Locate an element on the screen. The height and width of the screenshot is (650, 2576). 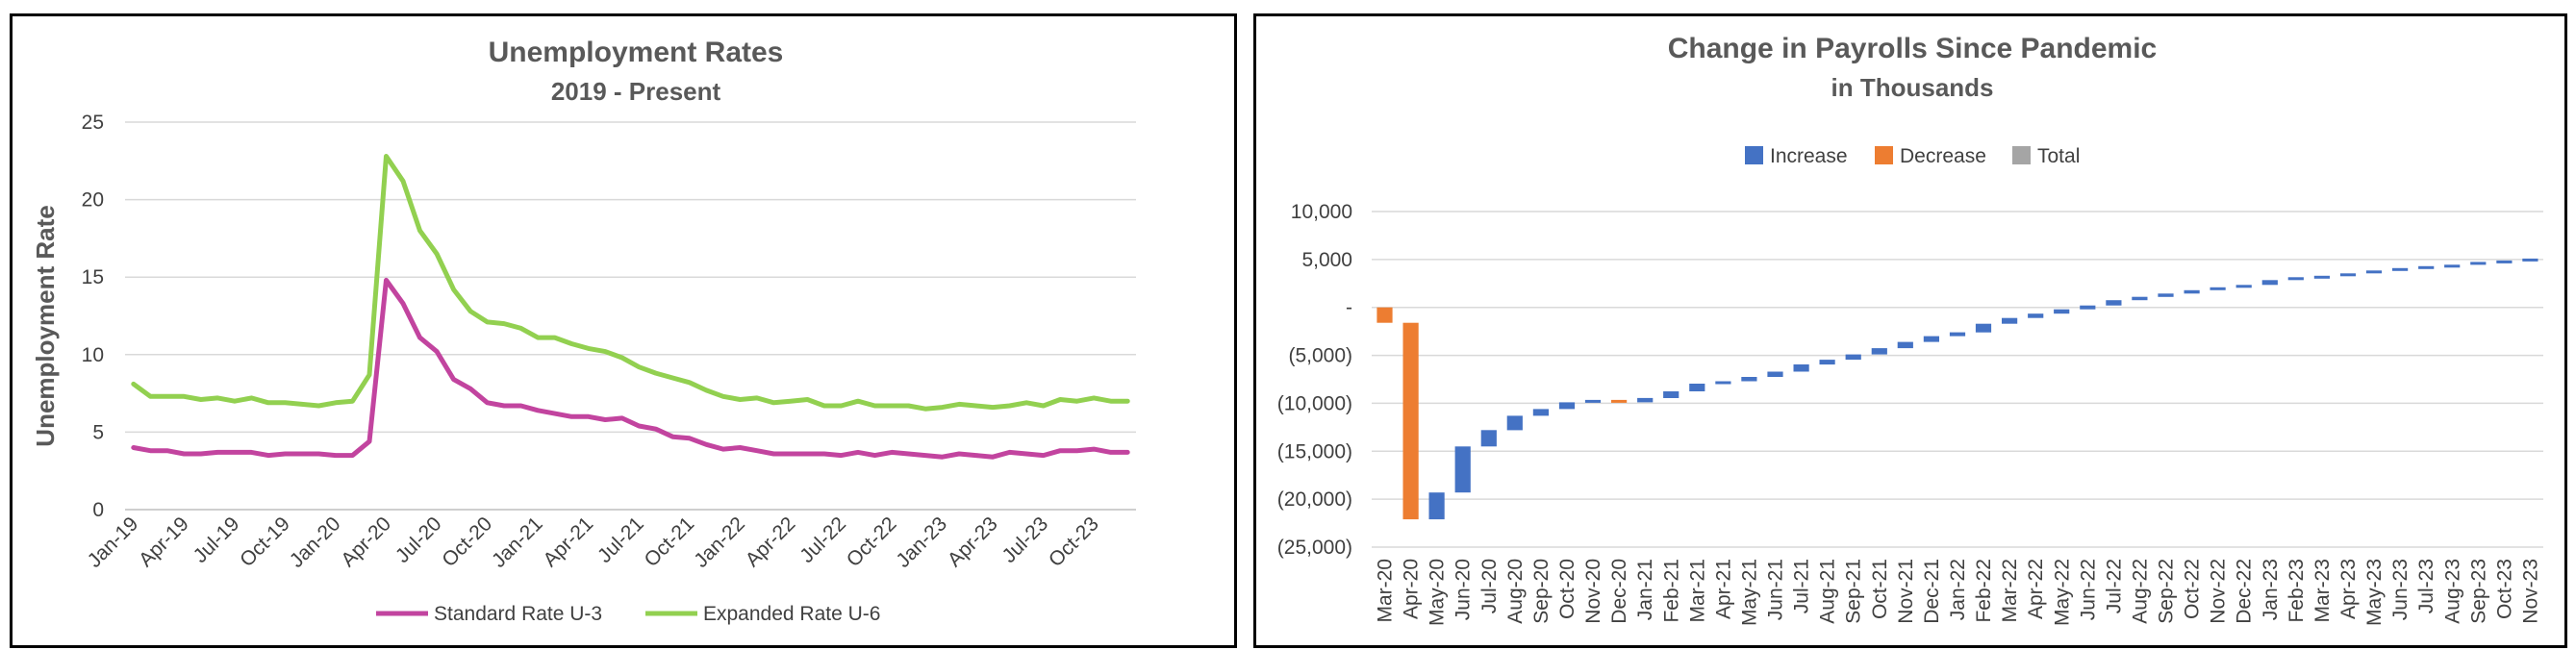
y-tick-label: (25,000) is located at coordinates (1314, 548).